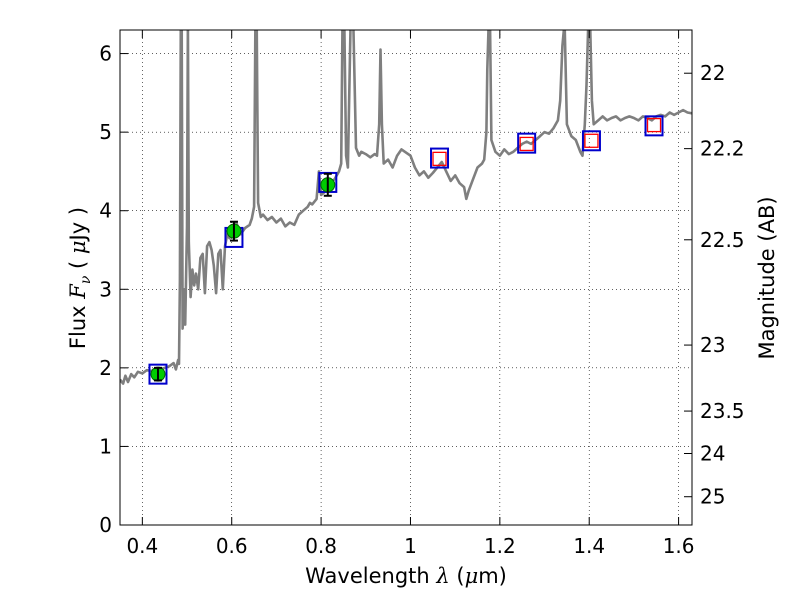  Describe the element at coordinates (80, 278) in the screenshot. I see `y-axis-label: Flux Fν ( μJy )` at that location.